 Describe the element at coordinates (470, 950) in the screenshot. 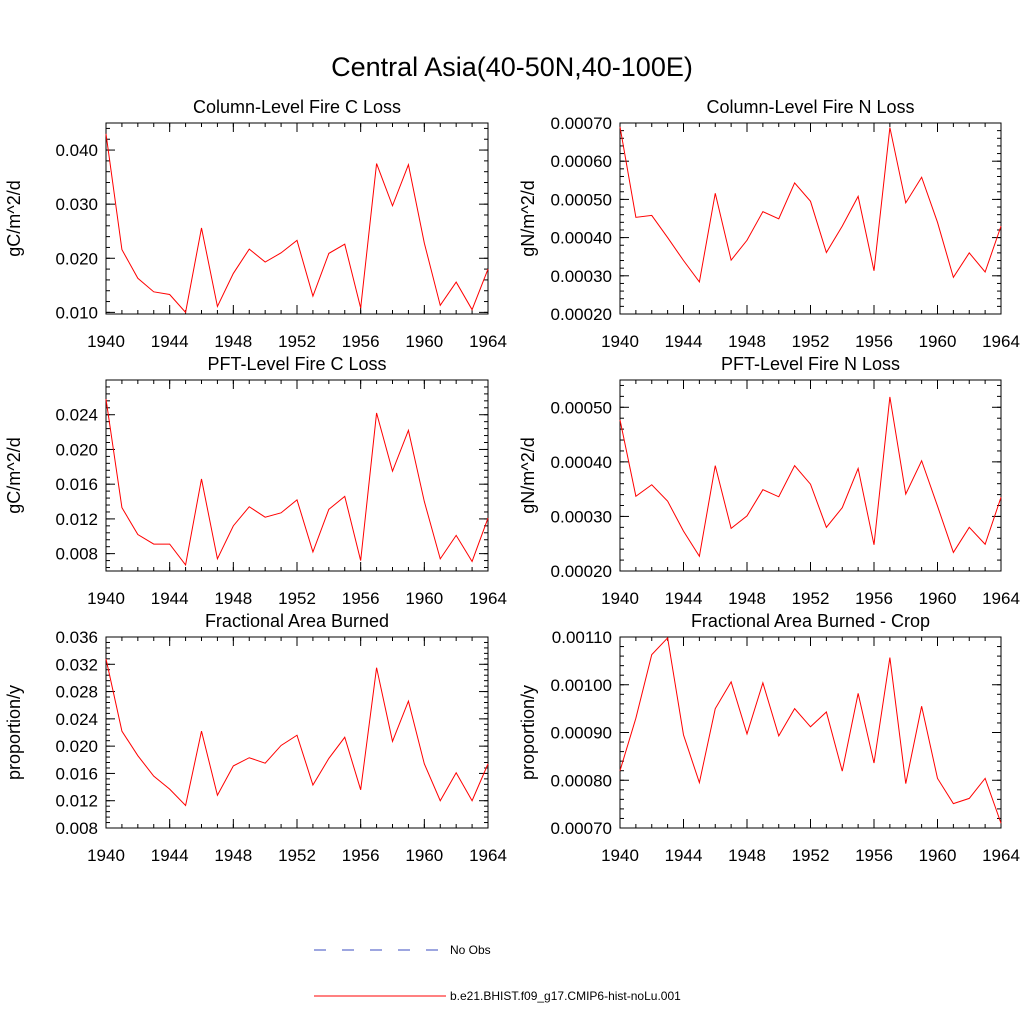

I see `legend-label-no-obs: No Obs` at that location.